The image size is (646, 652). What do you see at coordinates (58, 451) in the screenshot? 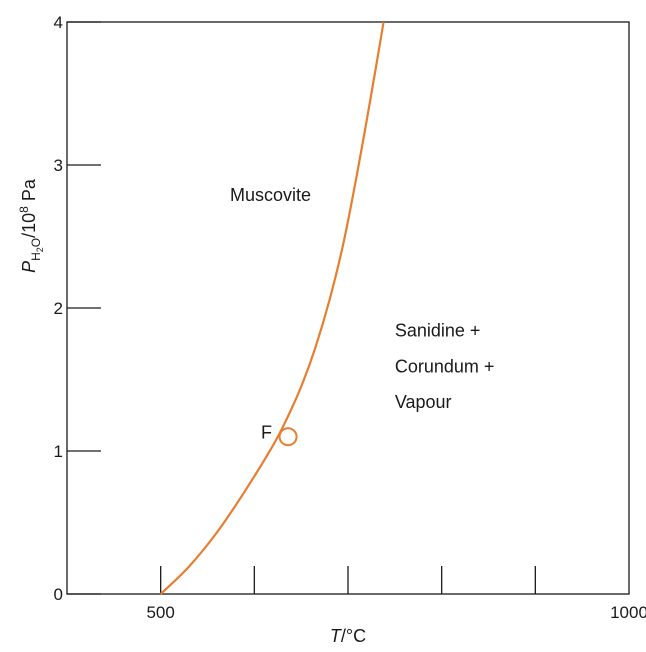
I see `y-tick-label: 1` at bounding box center [58, 451].